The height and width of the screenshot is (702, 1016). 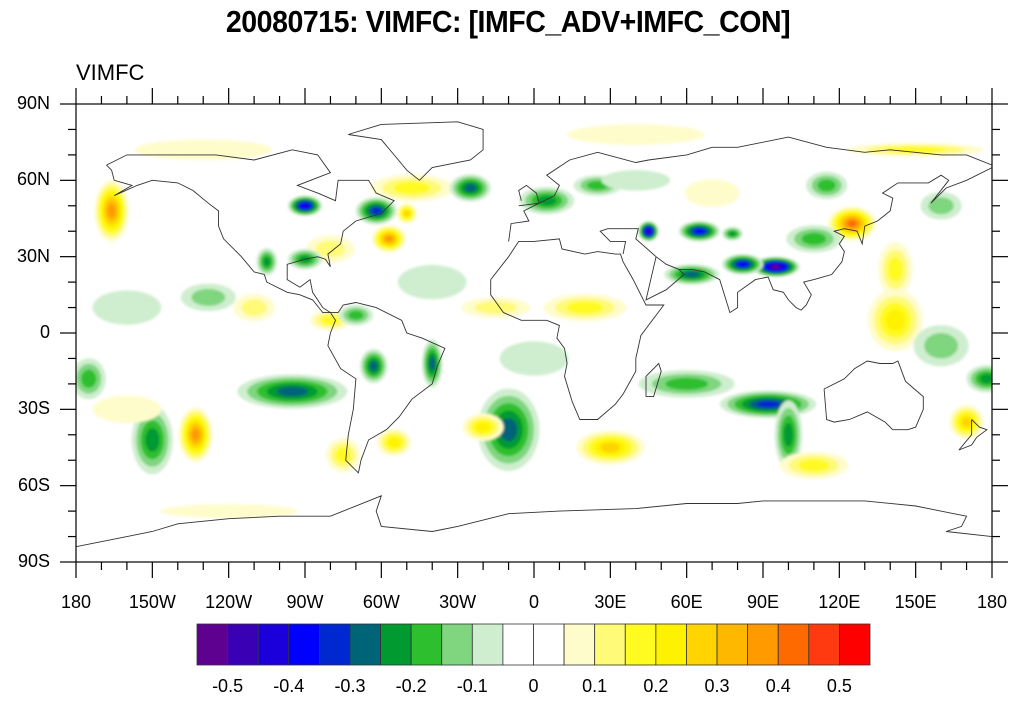 What do you see at coordinates (33, 255) in the screenshot?
I see `y-tick-label: 30N` at bounding box center [33, 255].